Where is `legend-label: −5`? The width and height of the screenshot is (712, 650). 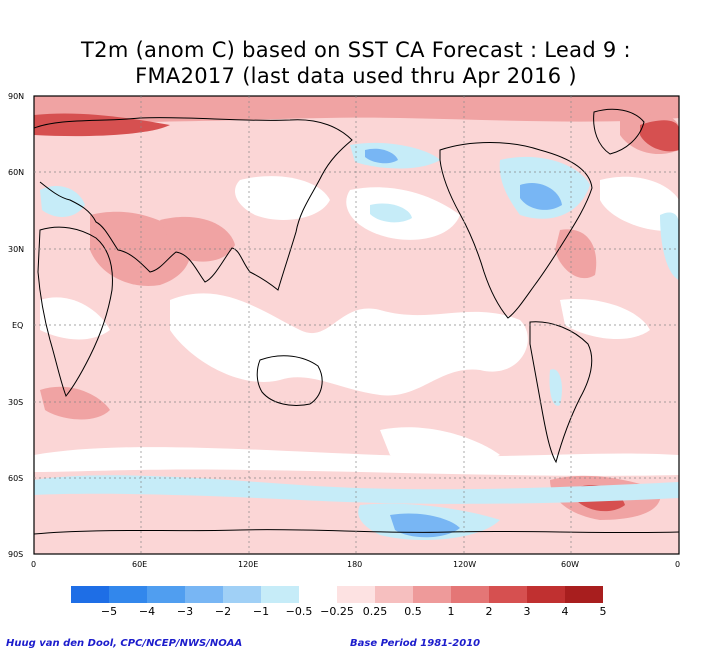 legend-label: −5 is located at coordinates (109, 611).